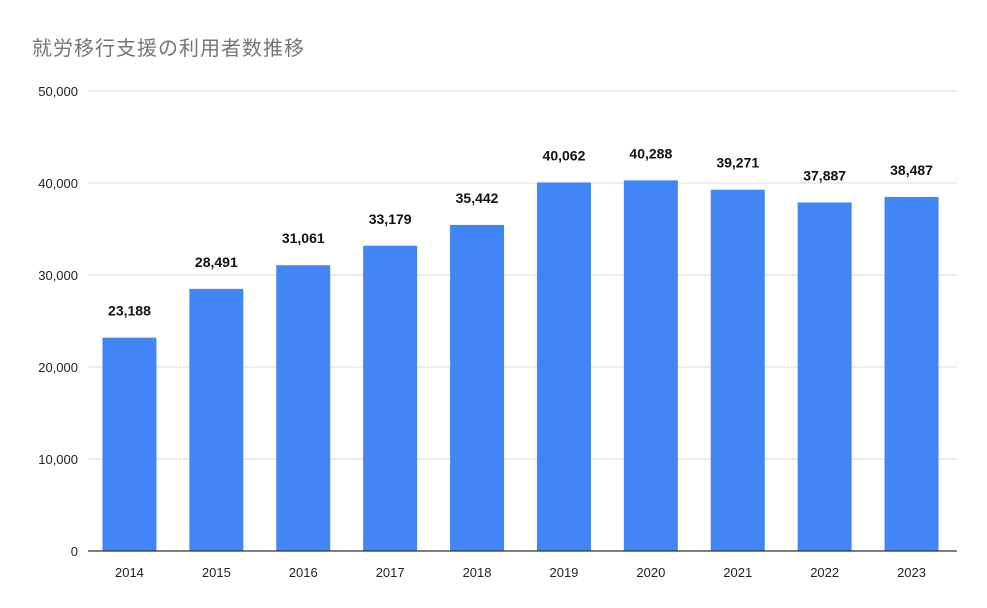 The height and width of the screenshot is (608, 987). Describe the element at coordinates (58, 275) in the screenshot. I see `y-tick-label: 30,000` at that location.